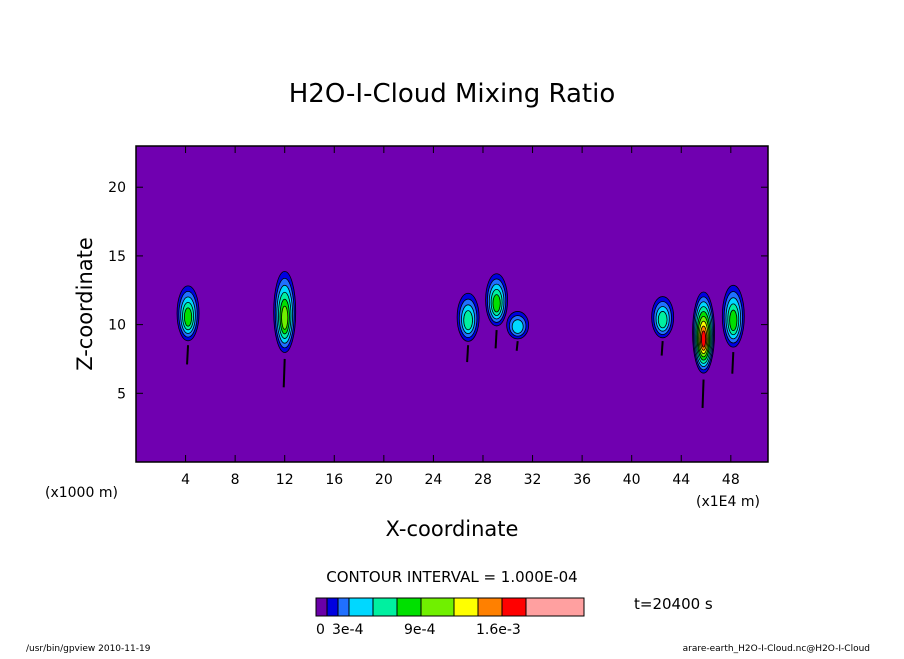 The width and height of the screenshot is (904, 659). I want to click on x-tick-label: 48, so click(731, 480).